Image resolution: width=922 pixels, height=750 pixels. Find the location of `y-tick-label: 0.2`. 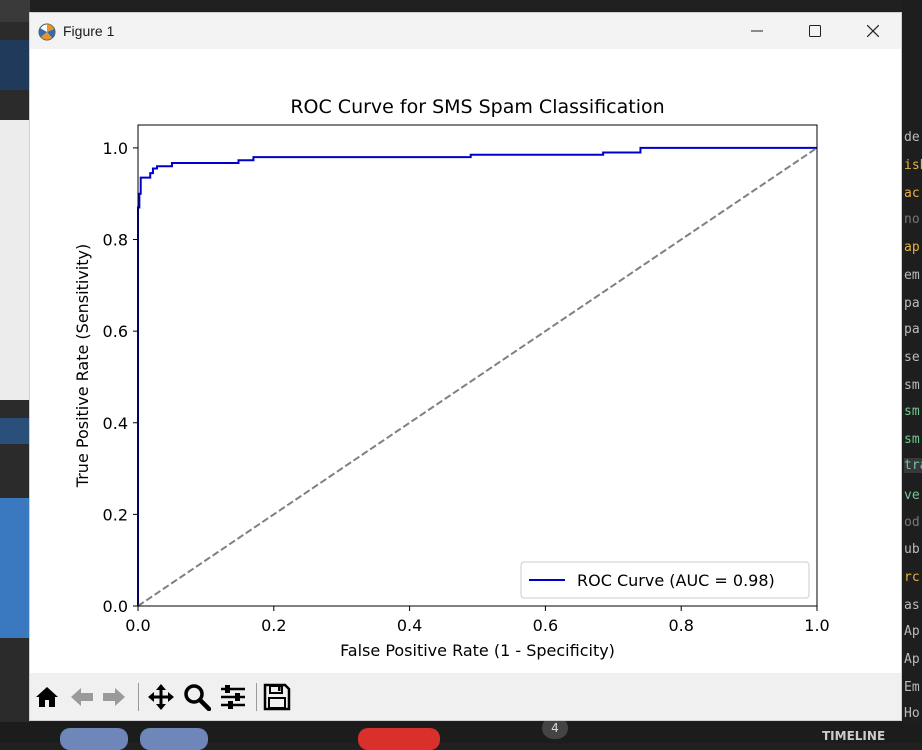

y-tick-label: 0.2 is located at coordinates (115, 514).